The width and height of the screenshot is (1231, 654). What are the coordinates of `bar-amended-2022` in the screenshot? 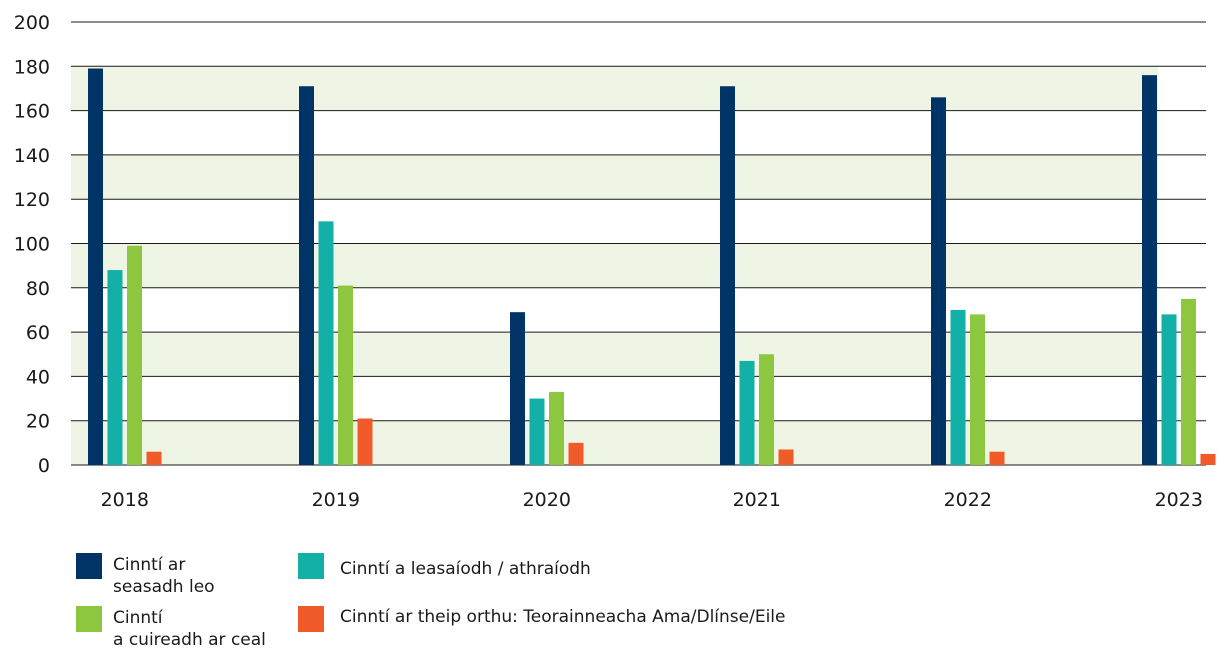 It's located at (958, 387).